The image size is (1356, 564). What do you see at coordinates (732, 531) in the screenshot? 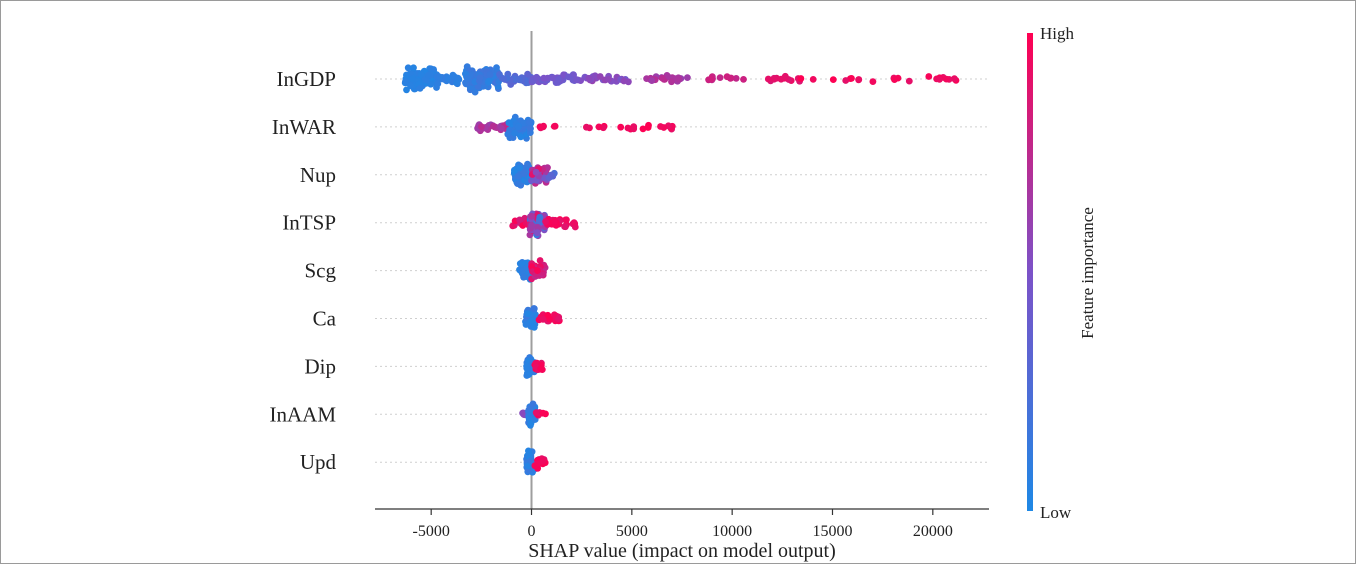
I see `x-tick-label: 10000` at bounding box center [732, 531].